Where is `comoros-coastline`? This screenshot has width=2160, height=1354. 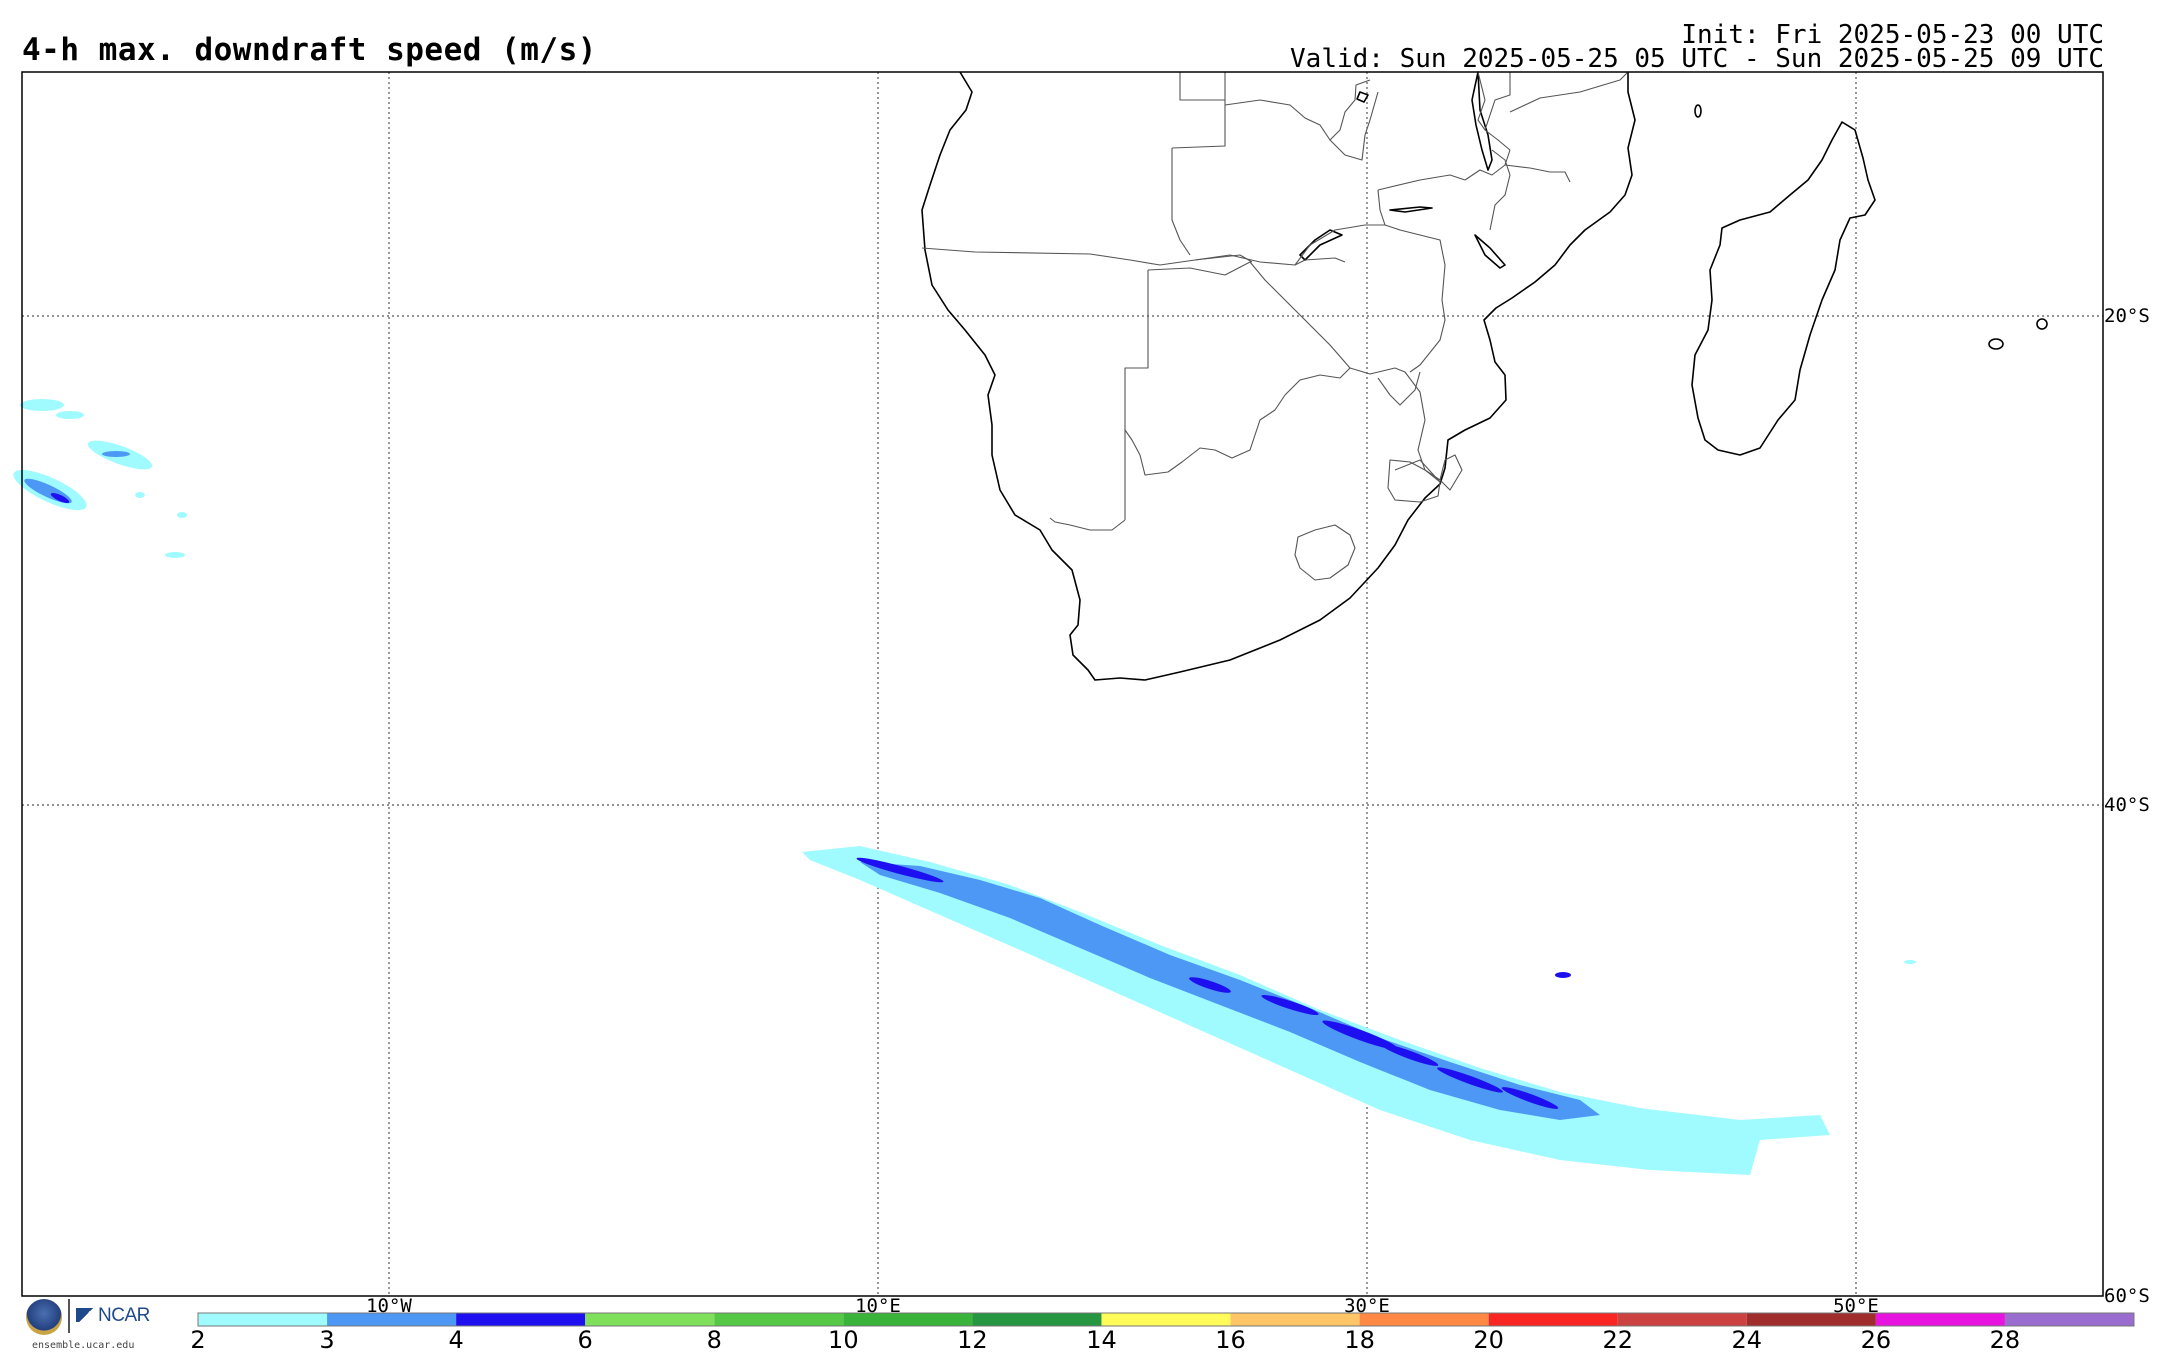
comoros-coastline is located at coordinates (1698, 111).